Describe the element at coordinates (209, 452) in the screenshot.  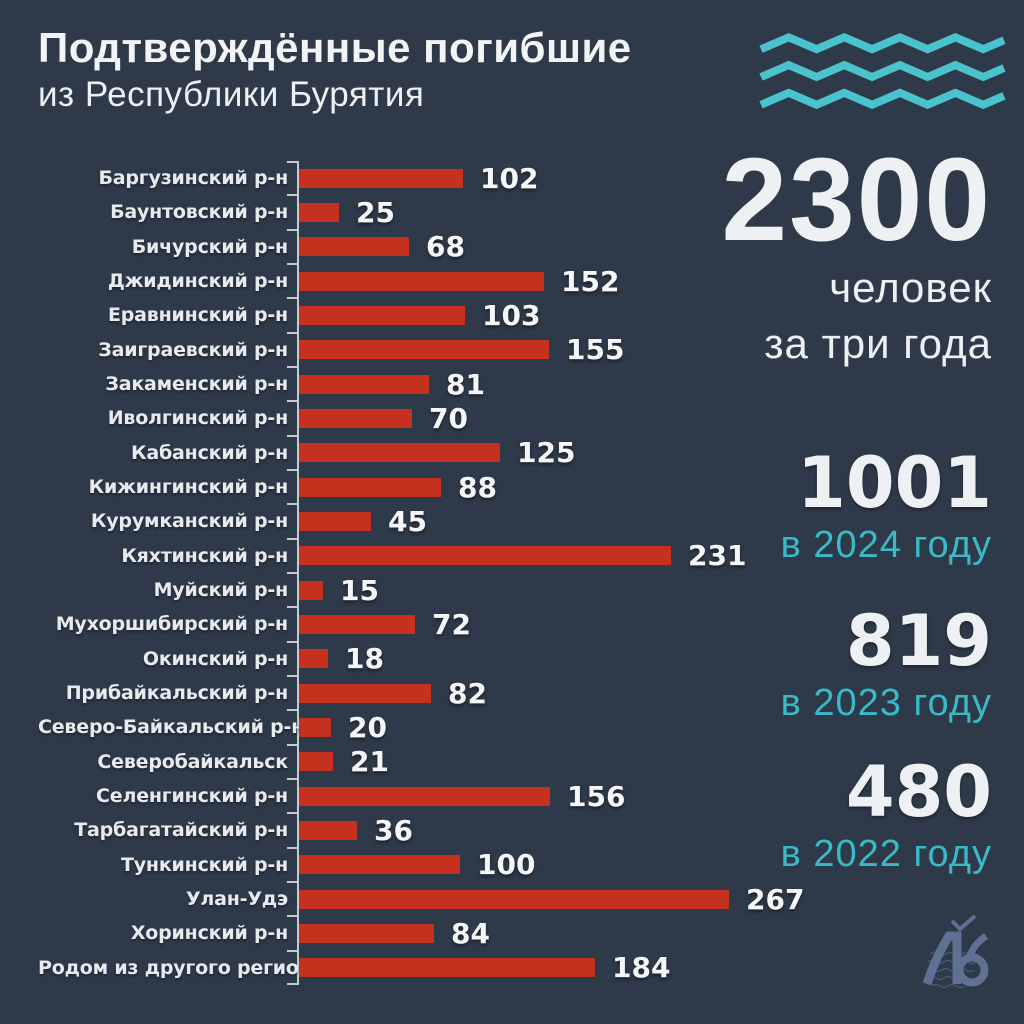
I see `category-label: Кабанский р-н` at that location.